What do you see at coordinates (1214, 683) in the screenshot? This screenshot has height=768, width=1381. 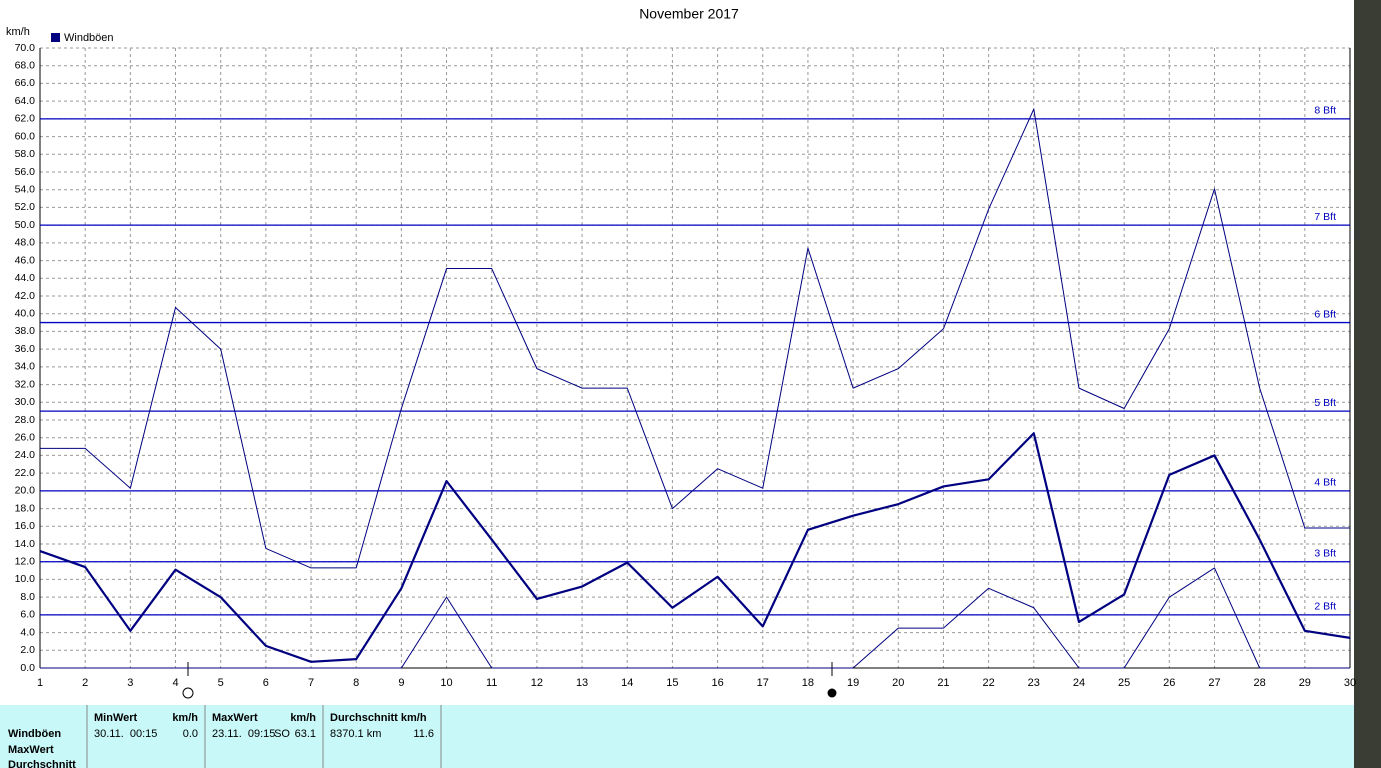 I see `x-tick-label: 27` at bounding box center [1214, 683].